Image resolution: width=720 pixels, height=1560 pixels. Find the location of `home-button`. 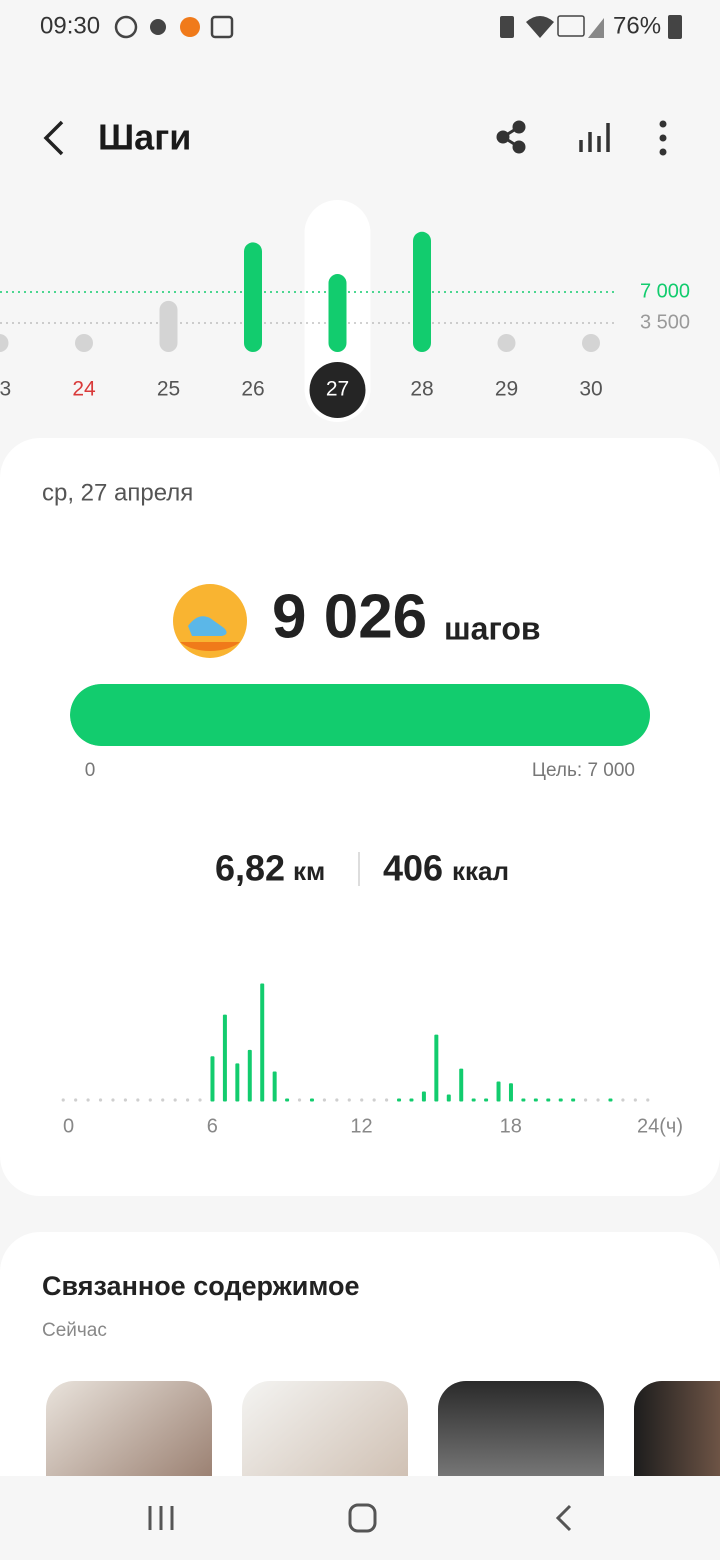

home-button is located at coordinates (362, 1518).